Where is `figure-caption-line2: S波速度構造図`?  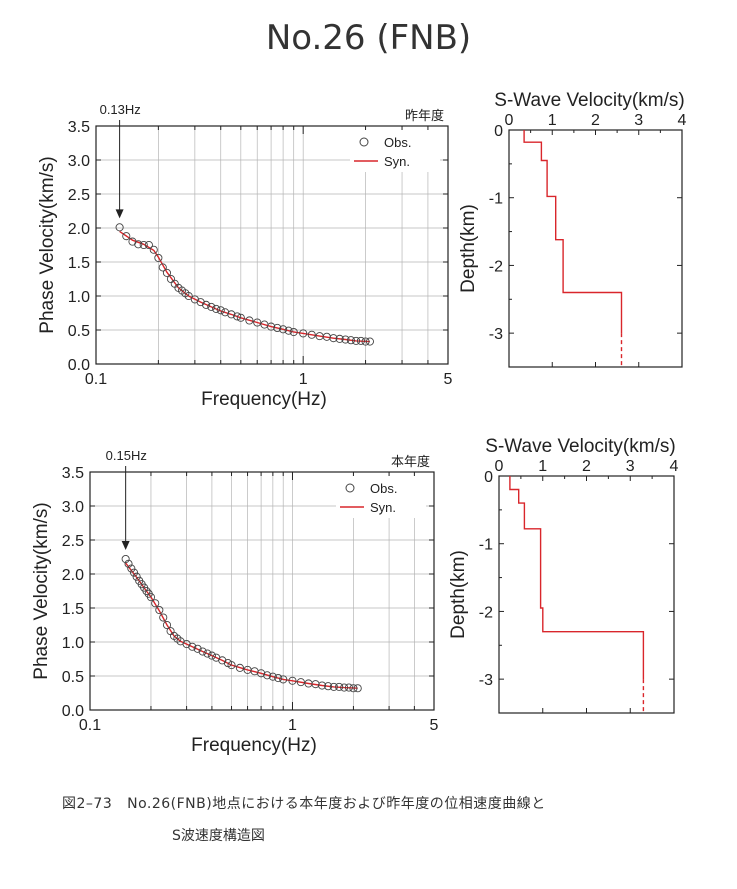 figure-caption-line2: S波速度構造図 is located at coordinates (218, 836).